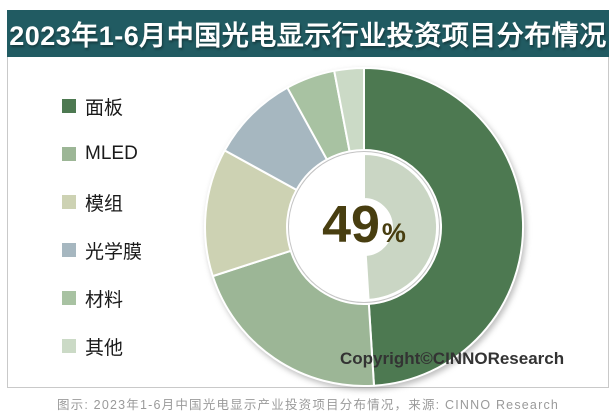  I want to click on legend-label: 面板, so click(104, 108).